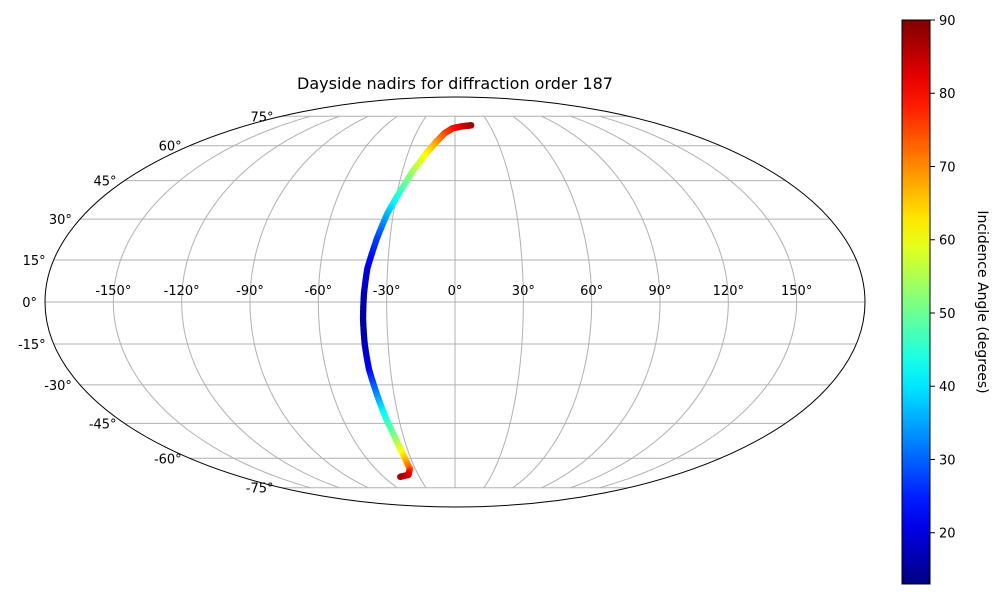 The width and height of the screenshot is (1000, 600). What do you see at coordinates (105, 182) in the screenshot?
I see `latitude-tick-label: 45°` at bounding box center [105, 182].